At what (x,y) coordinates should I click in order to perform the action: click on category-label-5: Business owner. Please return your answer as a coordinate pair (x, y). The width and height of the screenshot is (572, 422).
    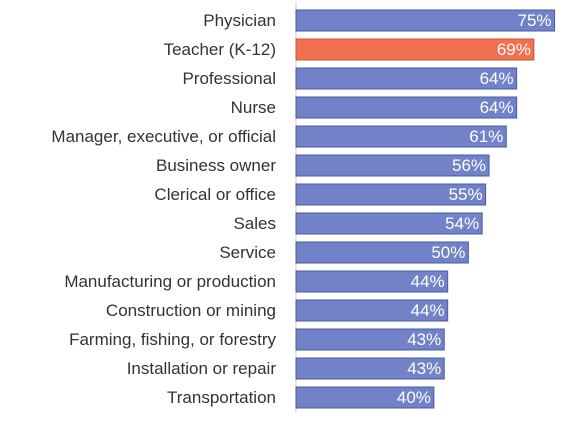
    Looking at the image, I should click on (216, 165).